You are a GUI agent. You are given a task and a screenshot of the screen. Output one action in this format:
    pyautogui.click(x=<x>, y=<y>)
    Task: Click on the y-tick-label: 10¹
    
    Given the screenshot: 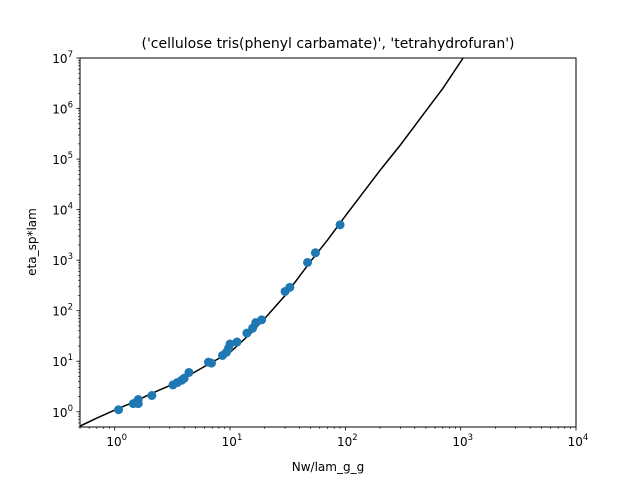 What is the action you would take?
    pyautogui.click(x=62, y=361)
    